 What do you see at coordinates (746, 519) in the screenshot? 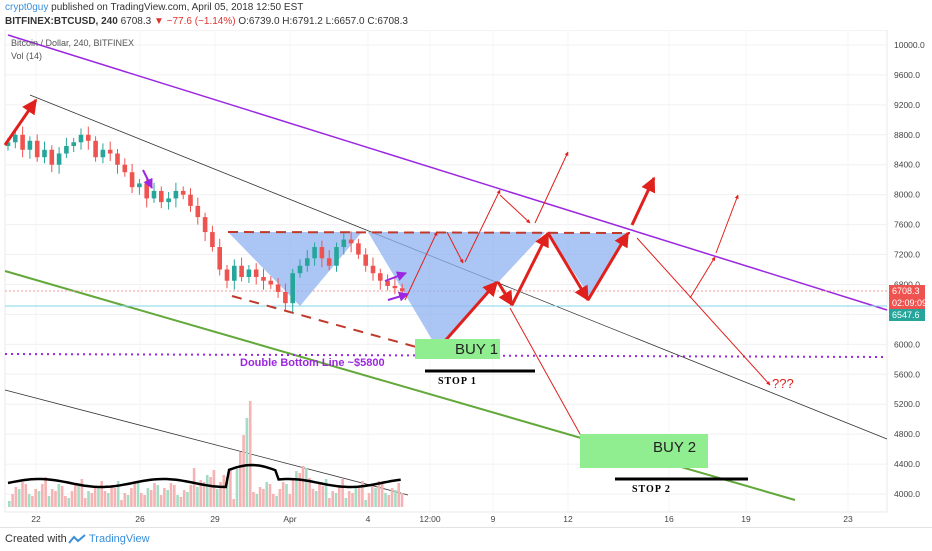
I see `time-tick-label: 19` at bounding box center [746, 519].